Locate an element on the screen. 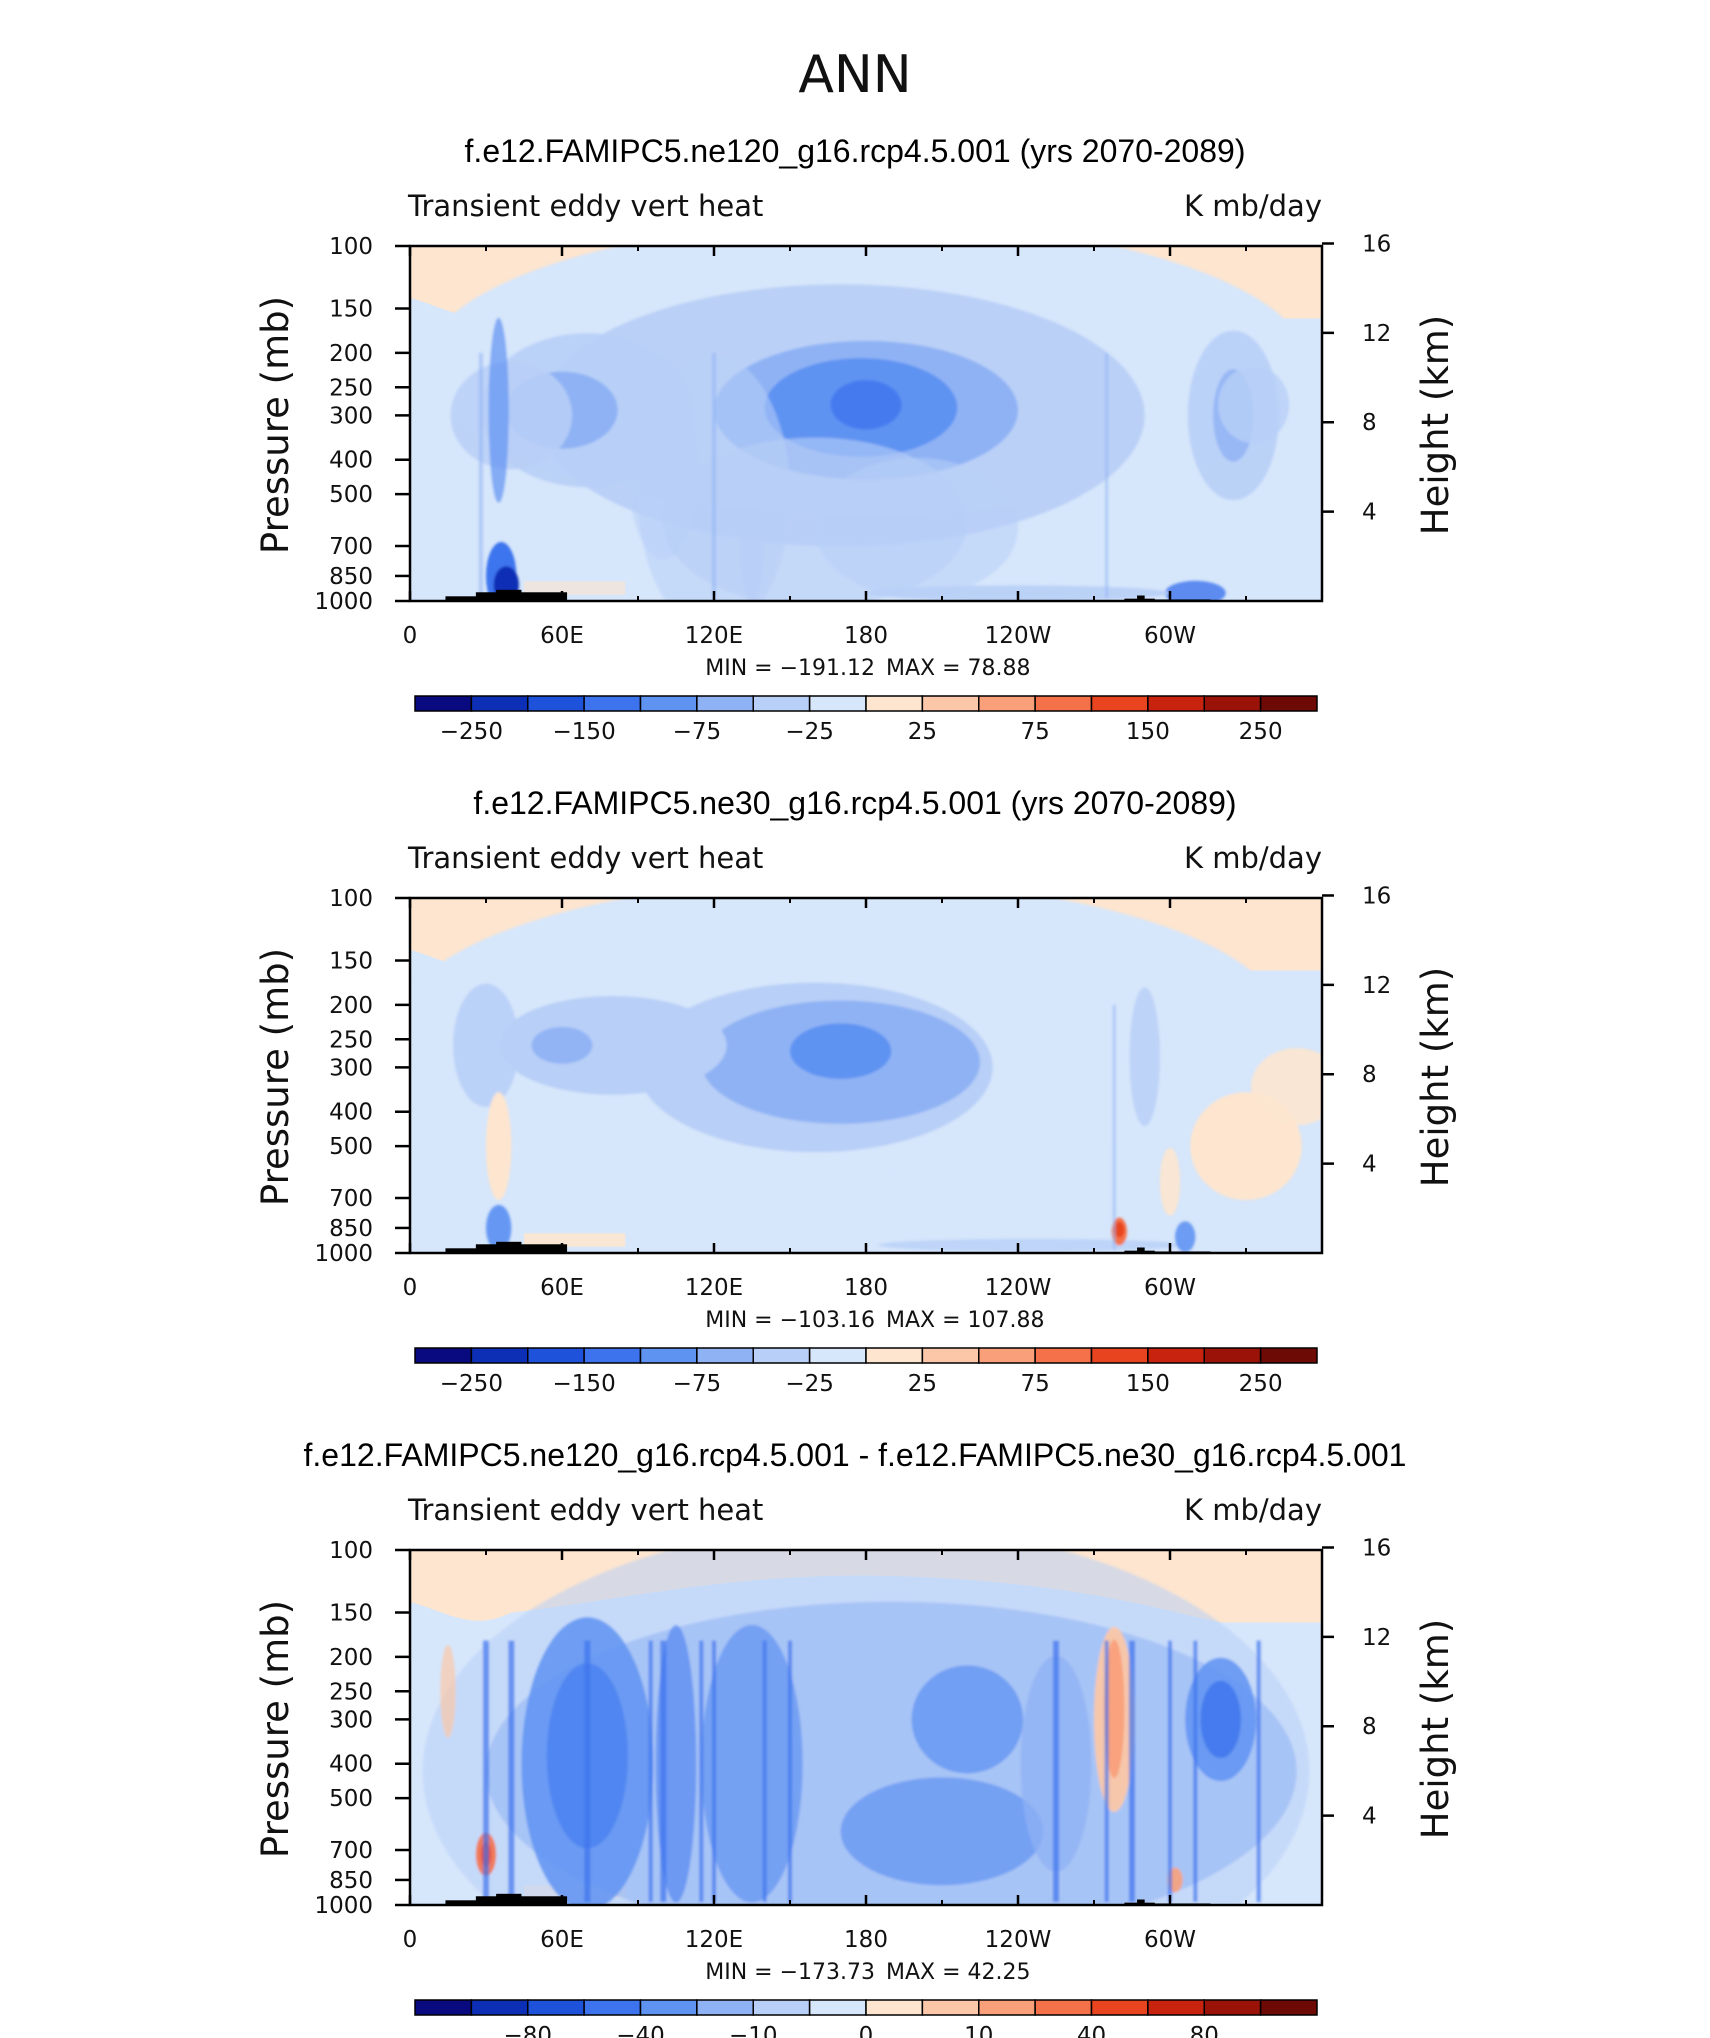  colorbar-label: 10 is located at coordinates (978, 2030).